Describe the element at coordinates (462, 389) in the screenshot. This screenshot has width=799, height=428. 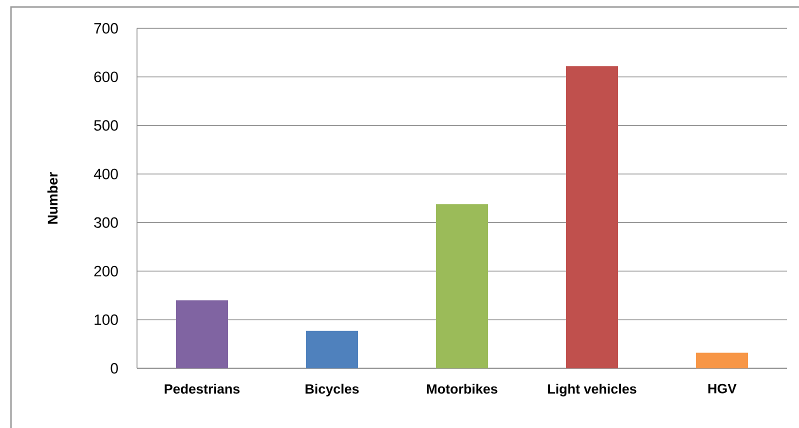
I see `x-tick-label: Motorbikes` at that location.